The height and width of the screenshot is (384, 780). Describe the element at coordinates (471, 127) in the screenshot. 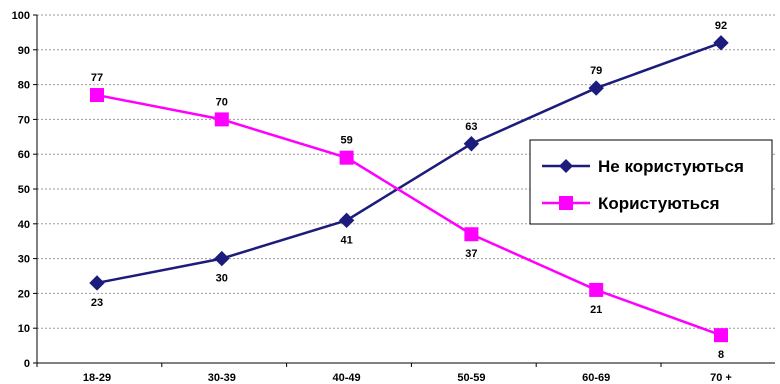

I see `data-label: 63` at that location.